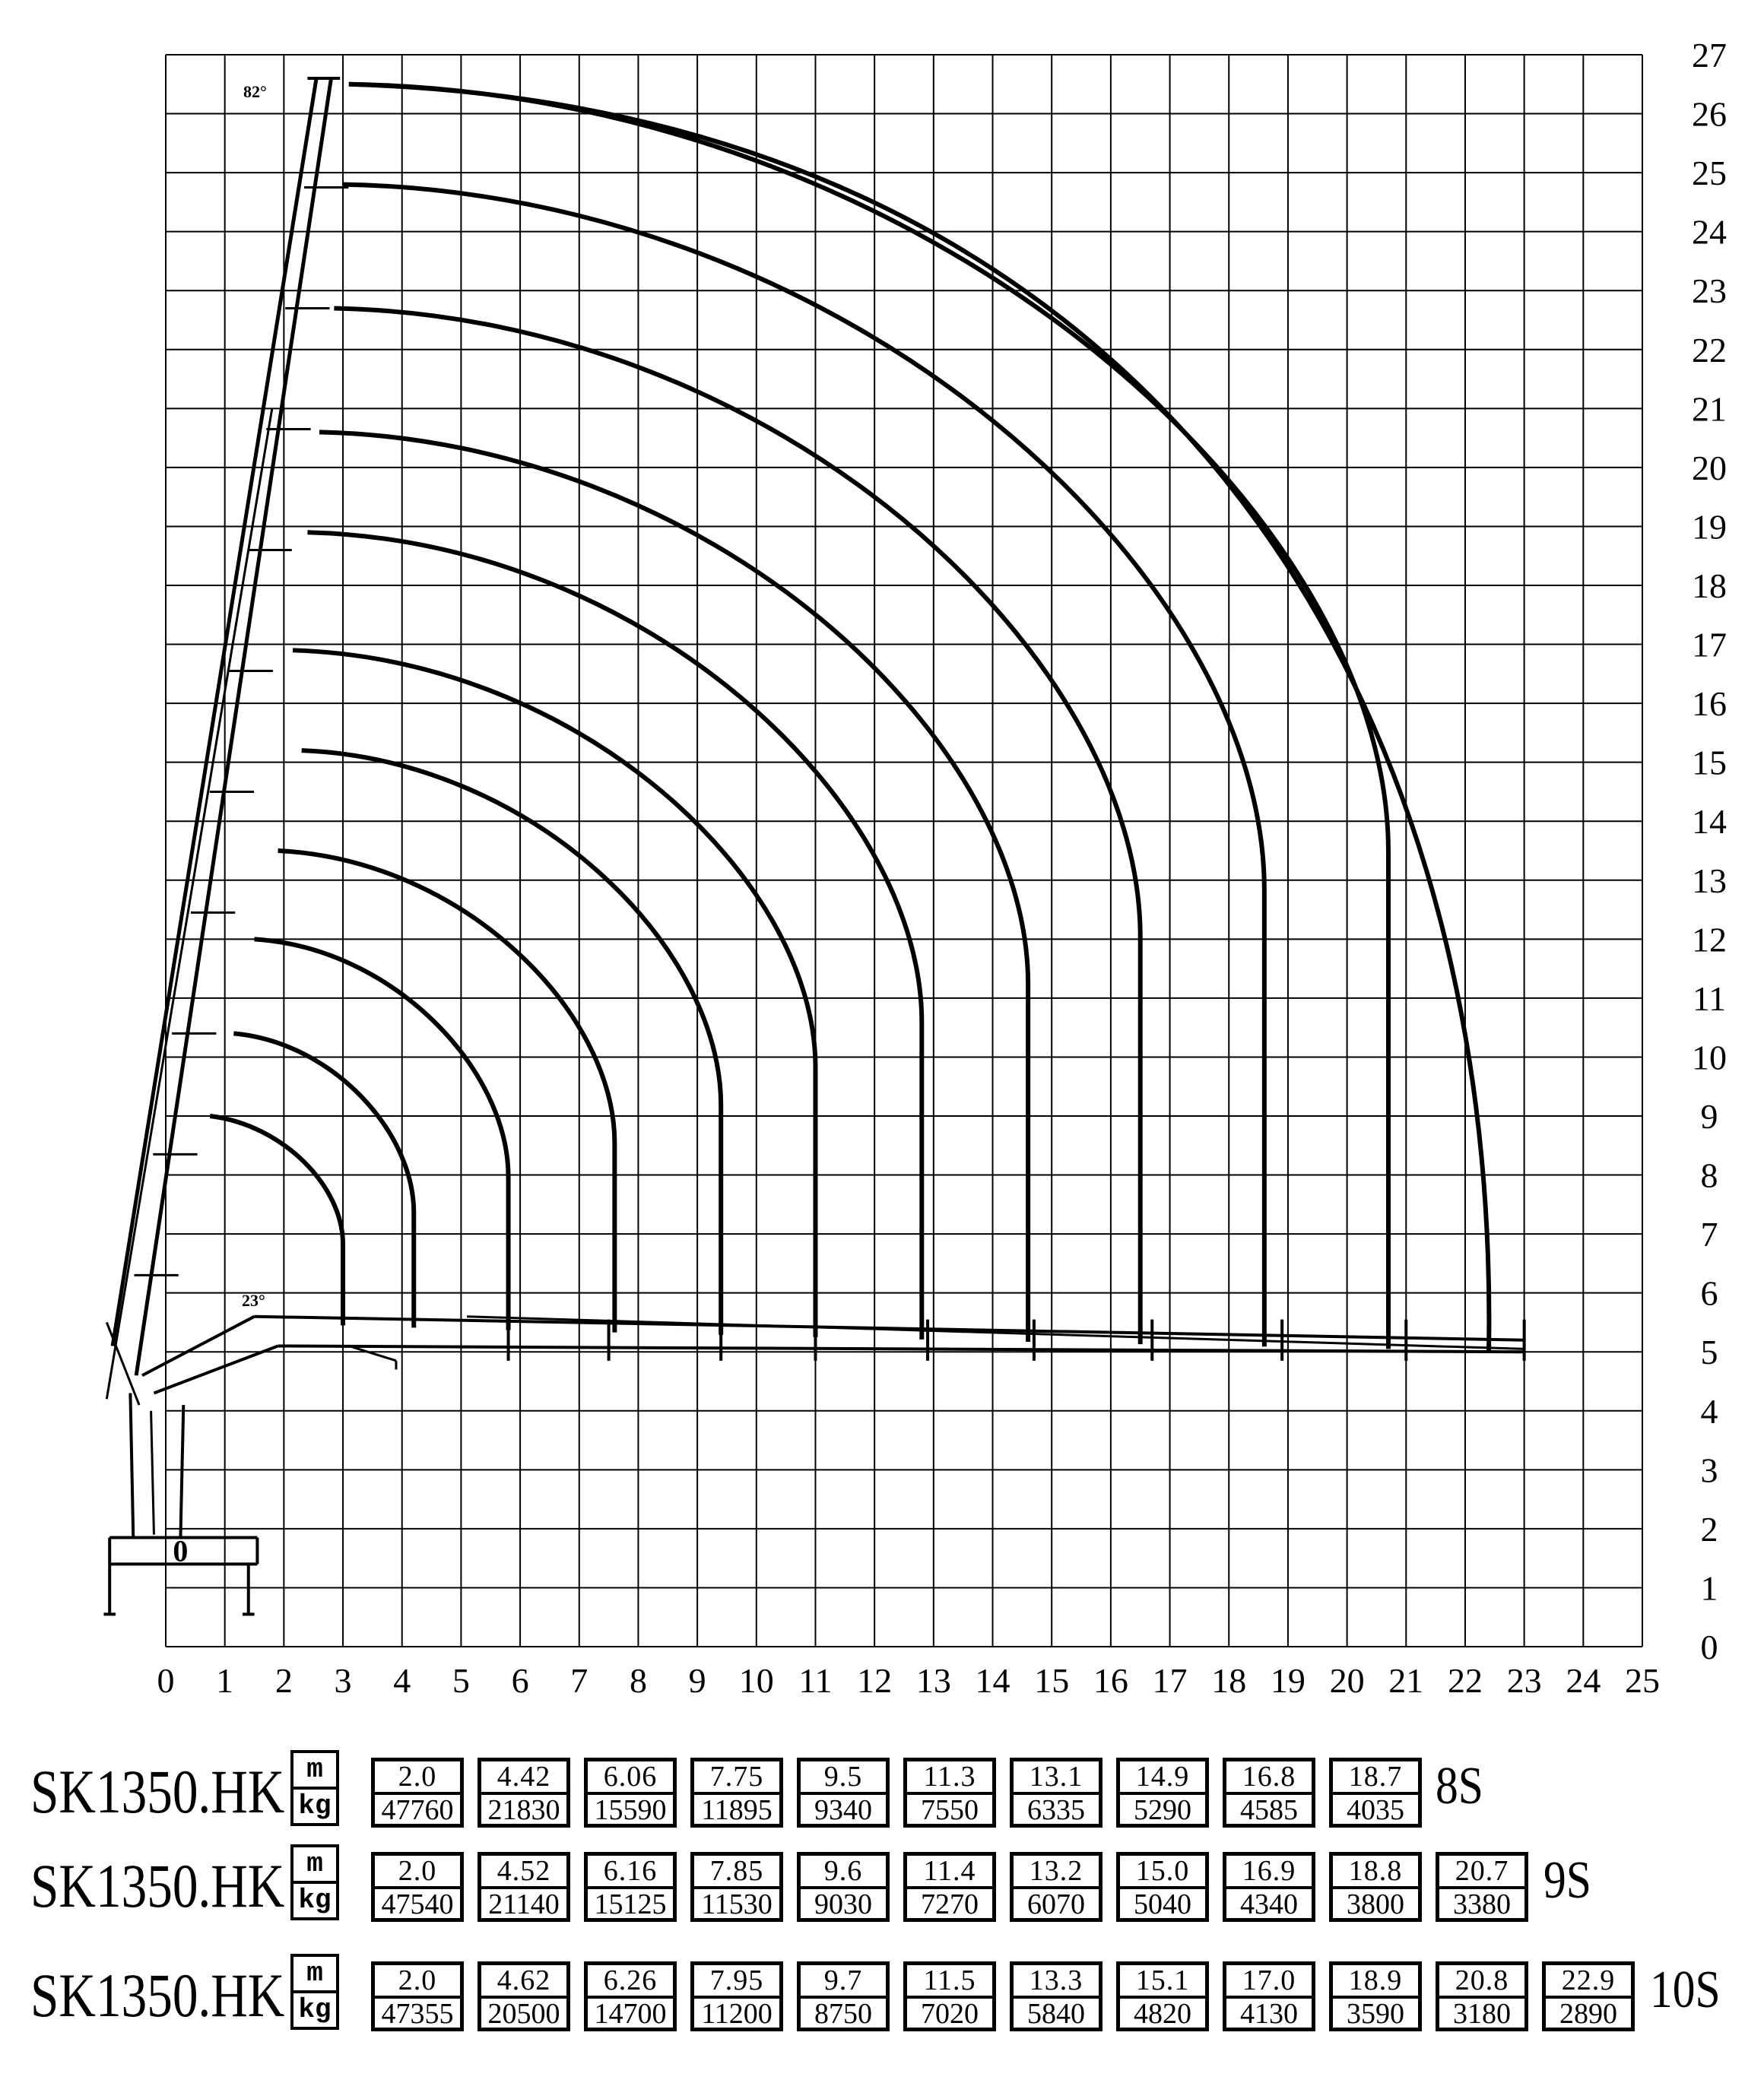  What do you see at coordinates (1709, 1470) in the screenshot?
I see `y-tick-label: 3` at bounding box center [1709, 1470].